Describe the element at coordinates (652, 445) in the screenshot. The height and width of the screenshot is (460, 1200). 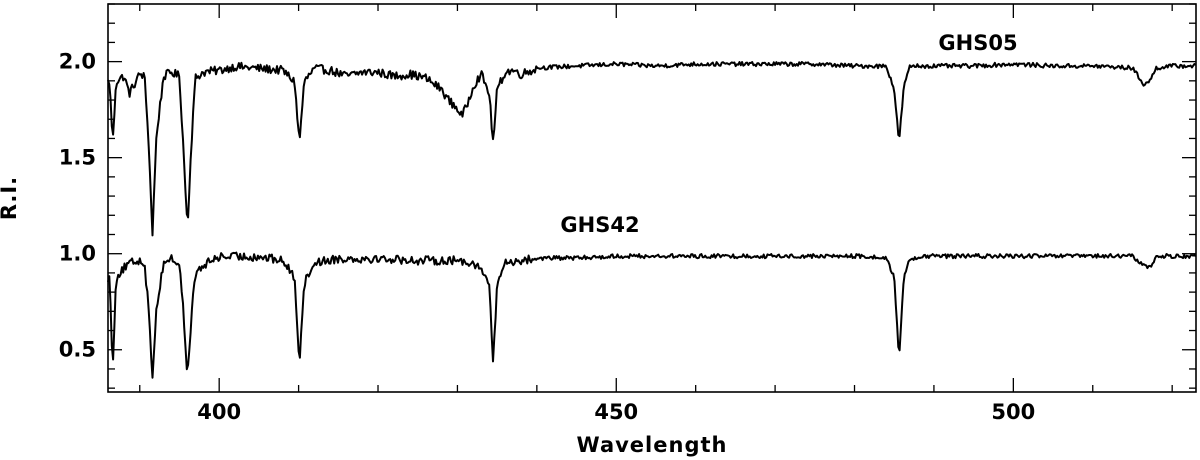
I see `x-axis-label: Wavelength` at that location.